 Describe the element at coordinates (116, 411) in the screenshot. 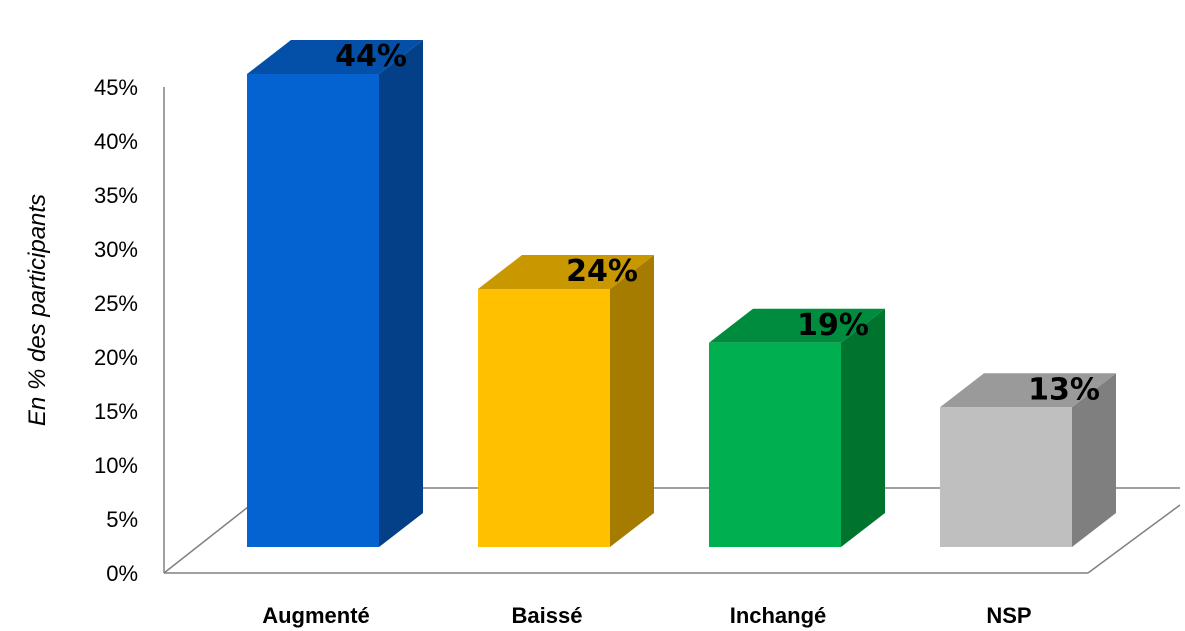

I see `y-tick-label: 15%` at that location.